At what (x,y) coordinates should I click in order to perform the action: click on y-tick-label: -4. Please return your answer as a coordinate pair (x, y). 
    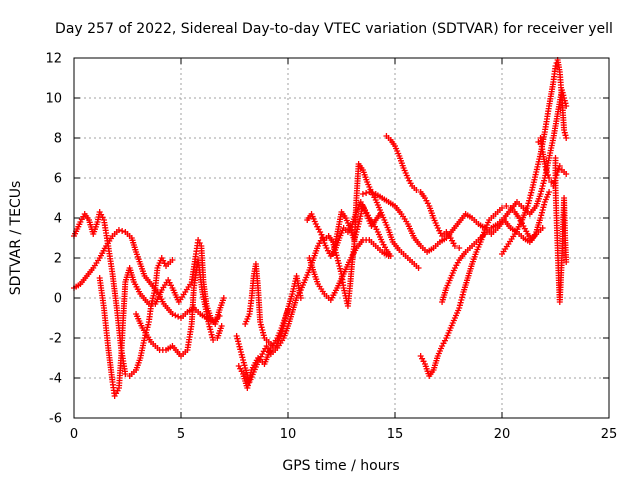
    Looking at the image, I should click on (55, 379).